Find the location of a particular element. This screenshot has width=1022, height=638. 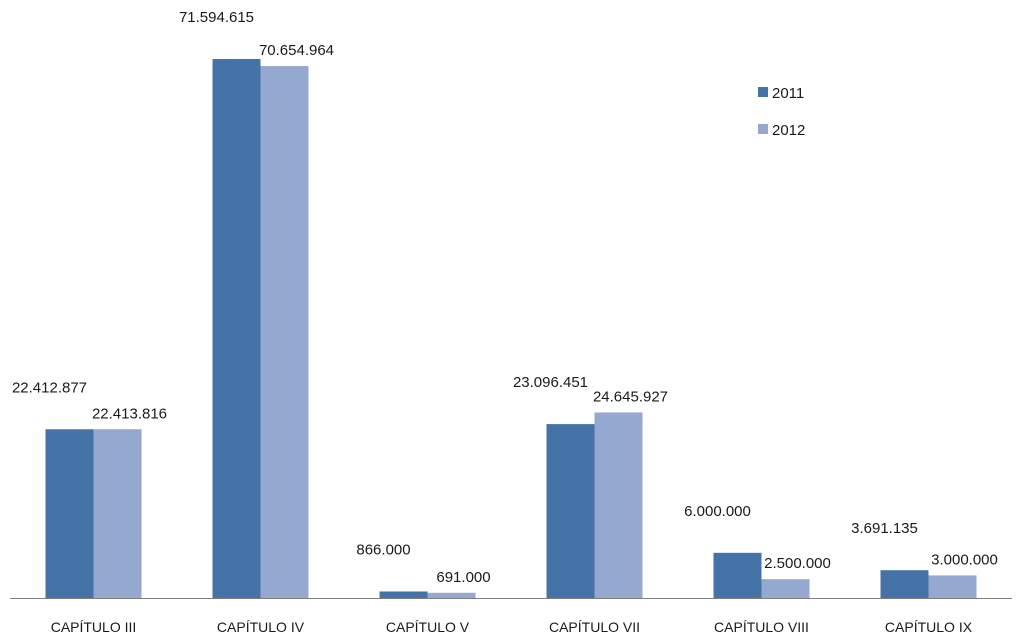

legend-label-2012: 2012 is located at coordinates (788, 130).